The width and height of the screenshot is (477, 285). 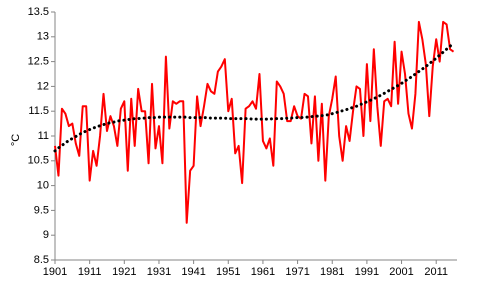 I want to click on y-tick-label: 9, so click(x=46, y=235).